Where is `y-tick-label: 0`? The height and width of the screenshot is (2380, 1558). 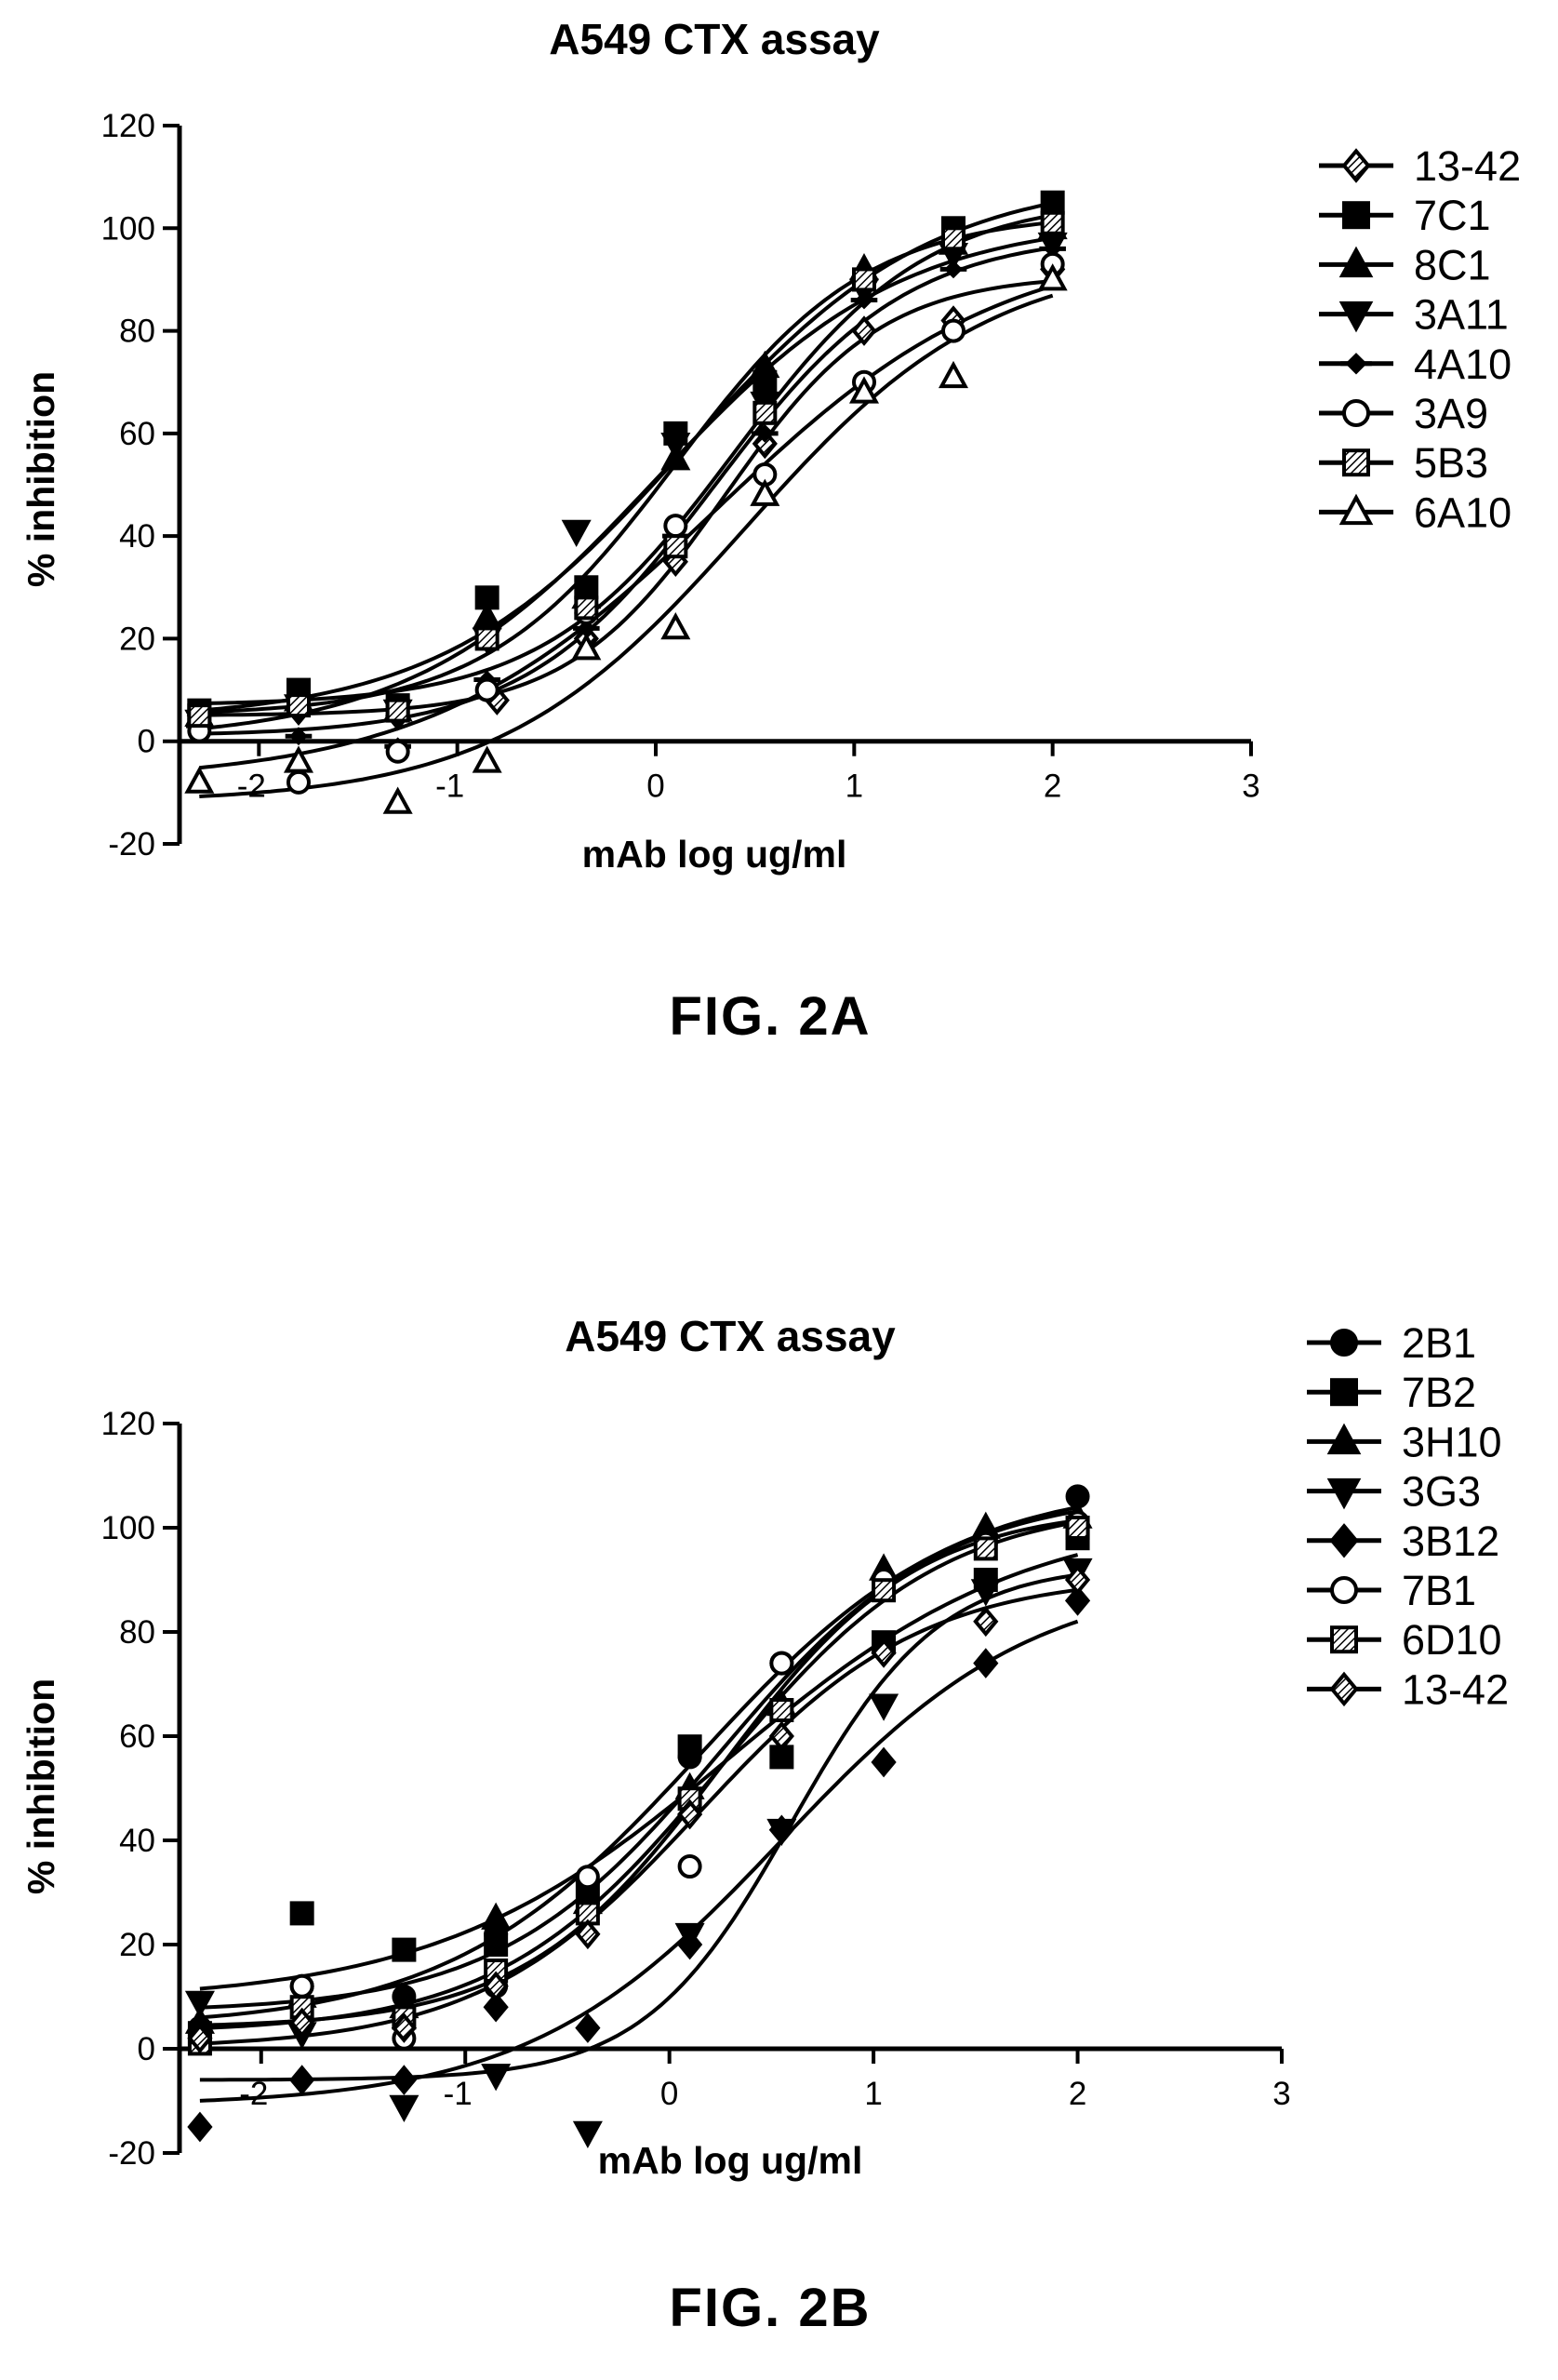 y-tick-label: 0 is located at coordinates (146, 742).